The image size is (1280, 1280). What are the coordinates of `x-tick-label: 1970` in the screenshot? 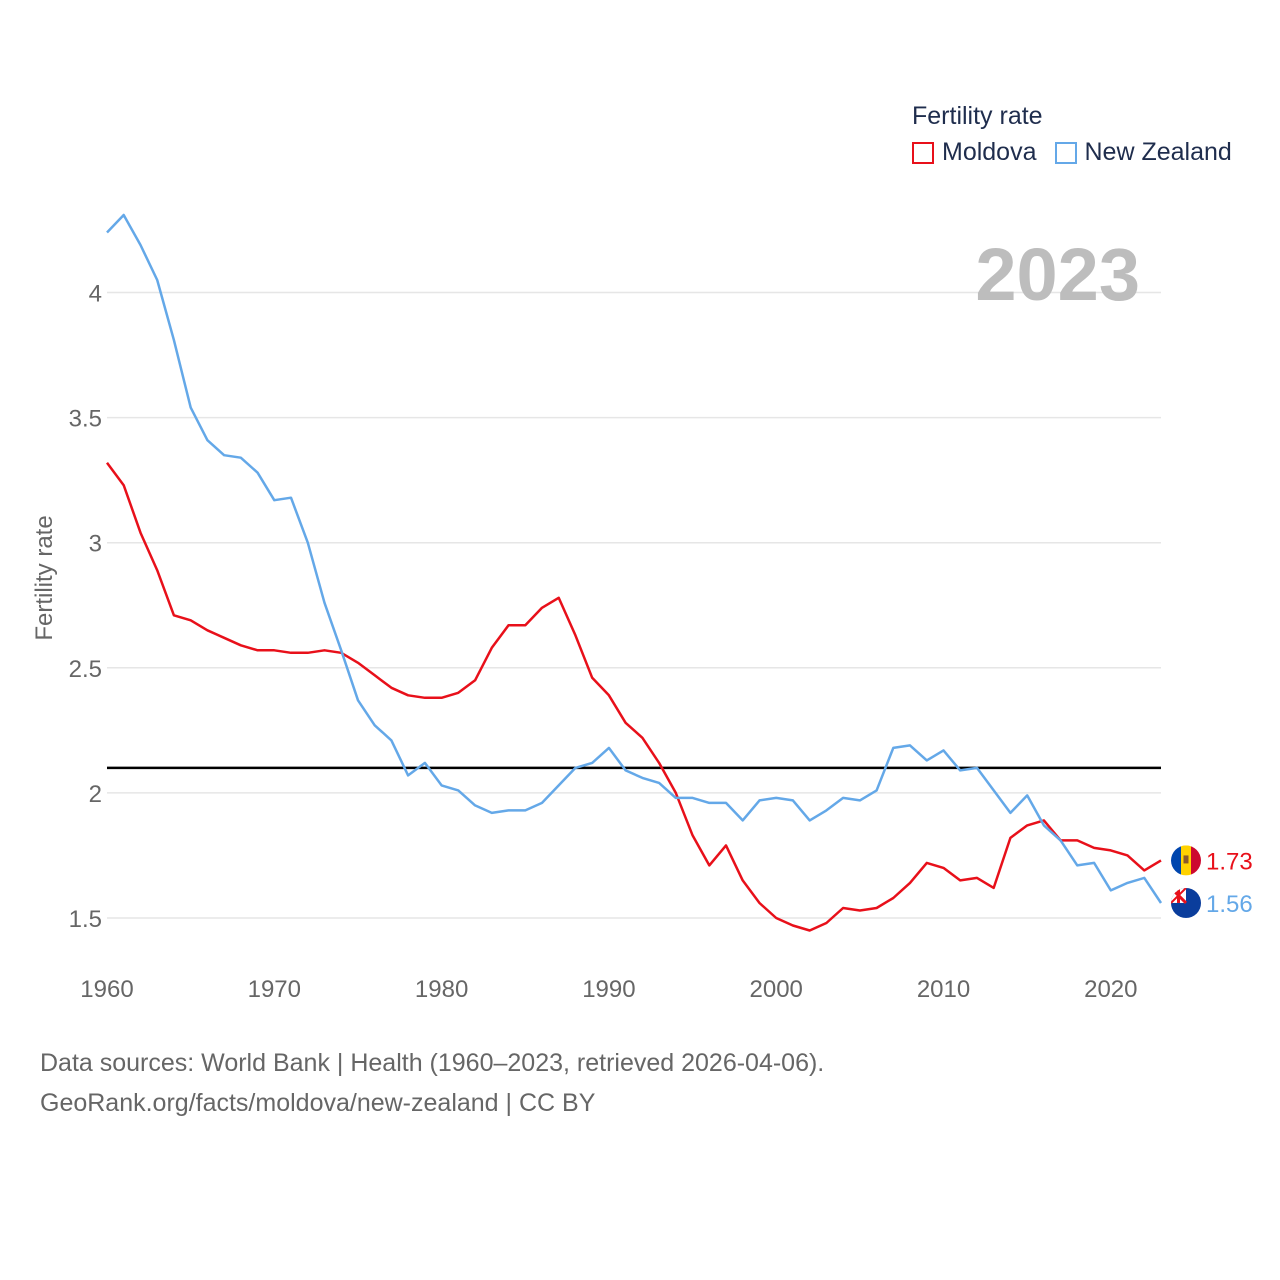 It's located at (274, 989).